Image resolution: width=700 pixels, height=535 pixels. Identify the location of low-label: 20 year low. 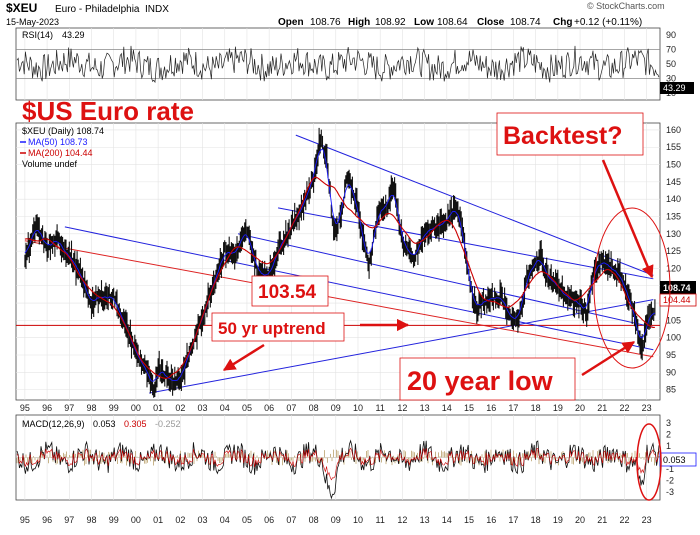
(480, 381).